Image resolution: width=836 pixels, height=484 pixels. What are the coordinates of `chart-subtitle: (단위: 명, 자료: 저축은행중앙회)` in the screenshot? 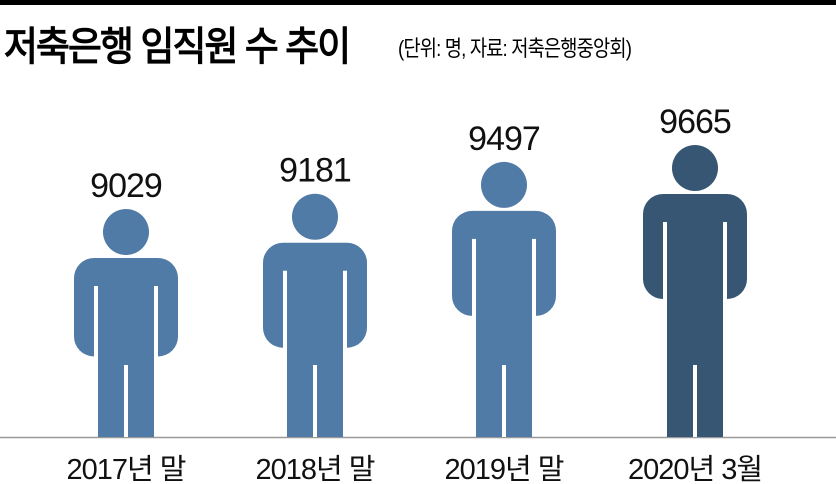 It's located at (515, 48).